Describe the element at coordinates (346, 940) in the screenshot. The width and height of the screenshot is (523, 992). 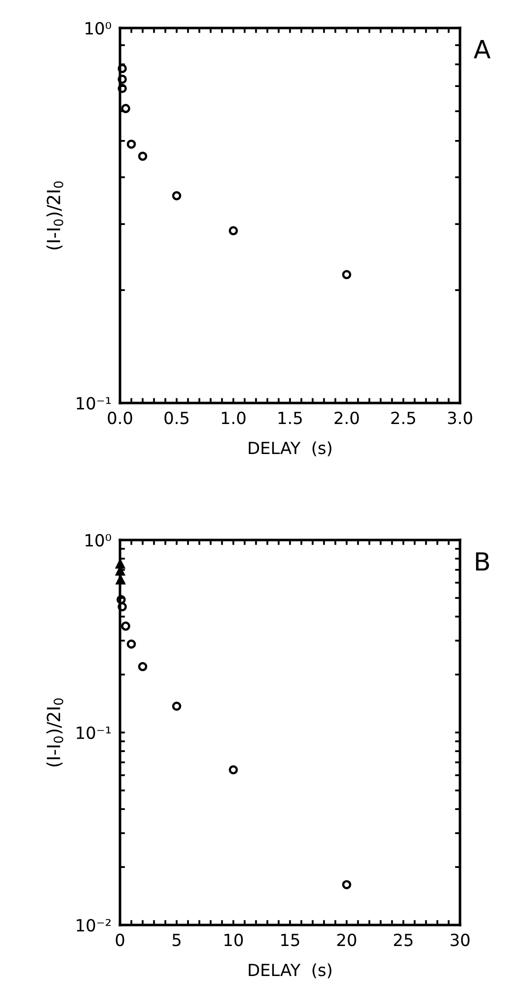
I see `x-tick-label: 20` at that location.